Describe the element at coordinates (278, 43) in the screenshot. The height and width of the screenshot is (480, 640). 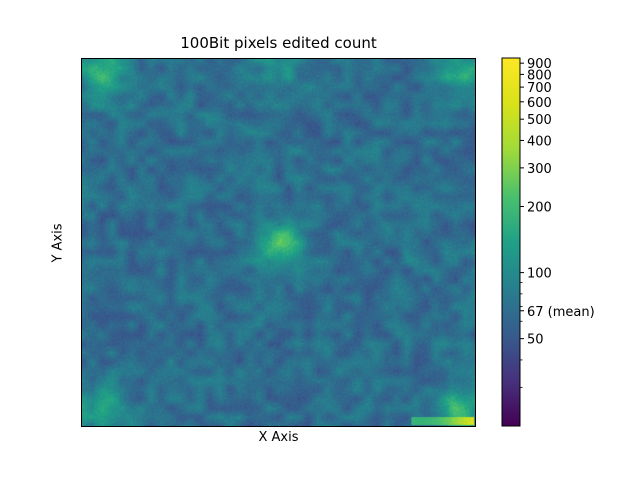
I see `chart-title: 100Bit pixels edited count` at that location.